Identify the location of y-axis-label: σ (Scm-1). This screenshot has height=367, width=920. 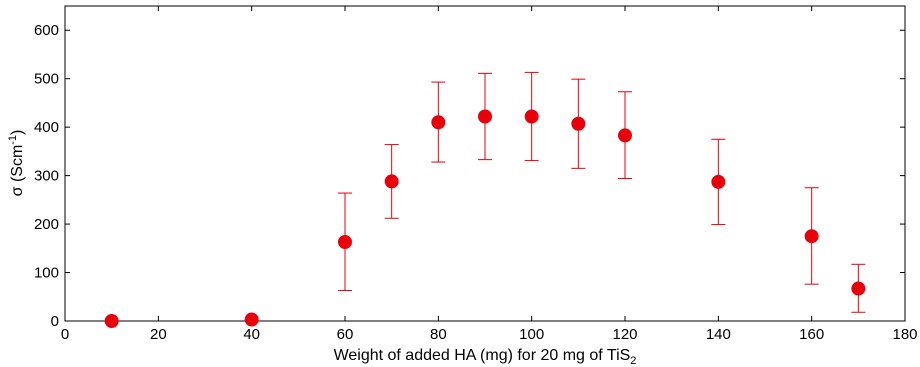
(16, 163).